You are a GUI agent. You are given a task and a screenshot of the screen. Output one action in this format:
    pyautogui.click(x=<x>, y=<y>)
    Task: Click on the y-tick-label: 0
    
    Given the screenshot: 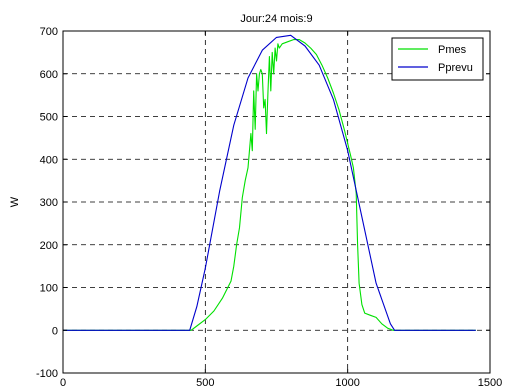 What is the action you would take?
    pyautogui.click(x=55, y=331)
    